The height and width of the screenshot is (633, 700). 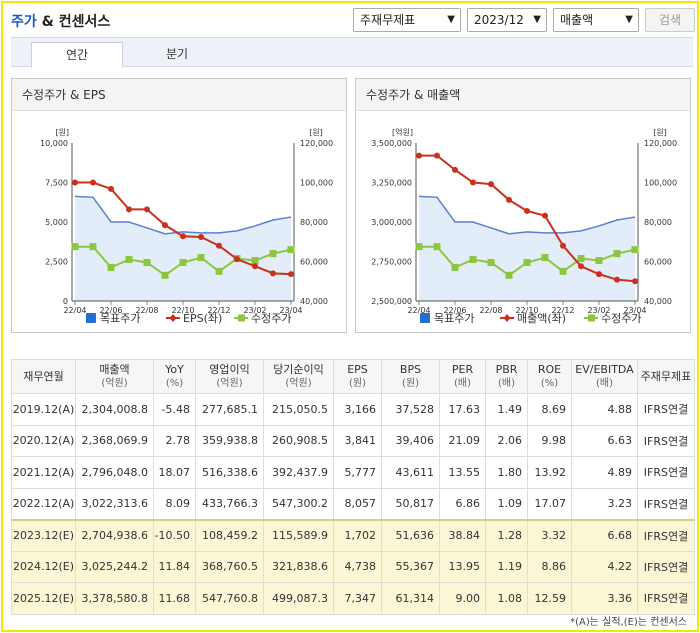 I want to click on table-cell: 17.63, so click(x=462, y=409).